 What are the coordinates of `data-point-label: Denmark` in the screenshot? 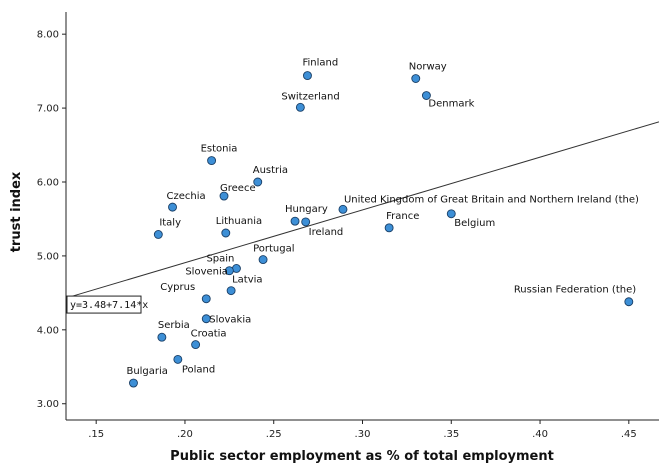 It's located at (451, 104).